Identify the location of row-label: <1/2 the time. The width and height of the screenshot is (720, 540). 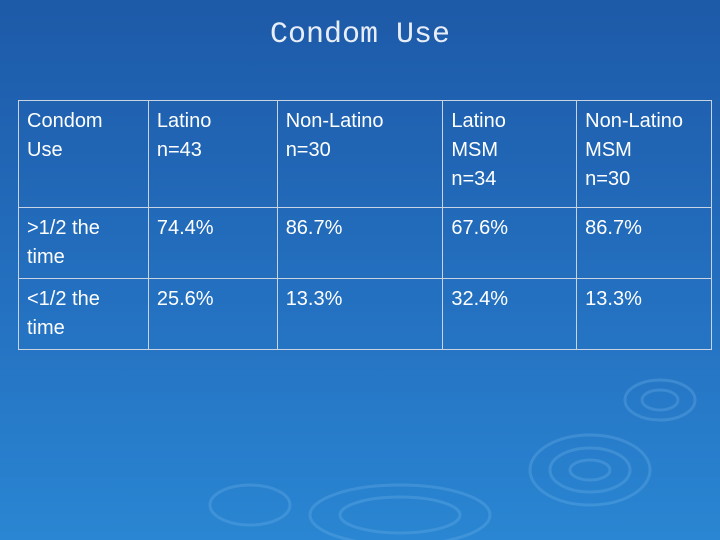
(83, 314).